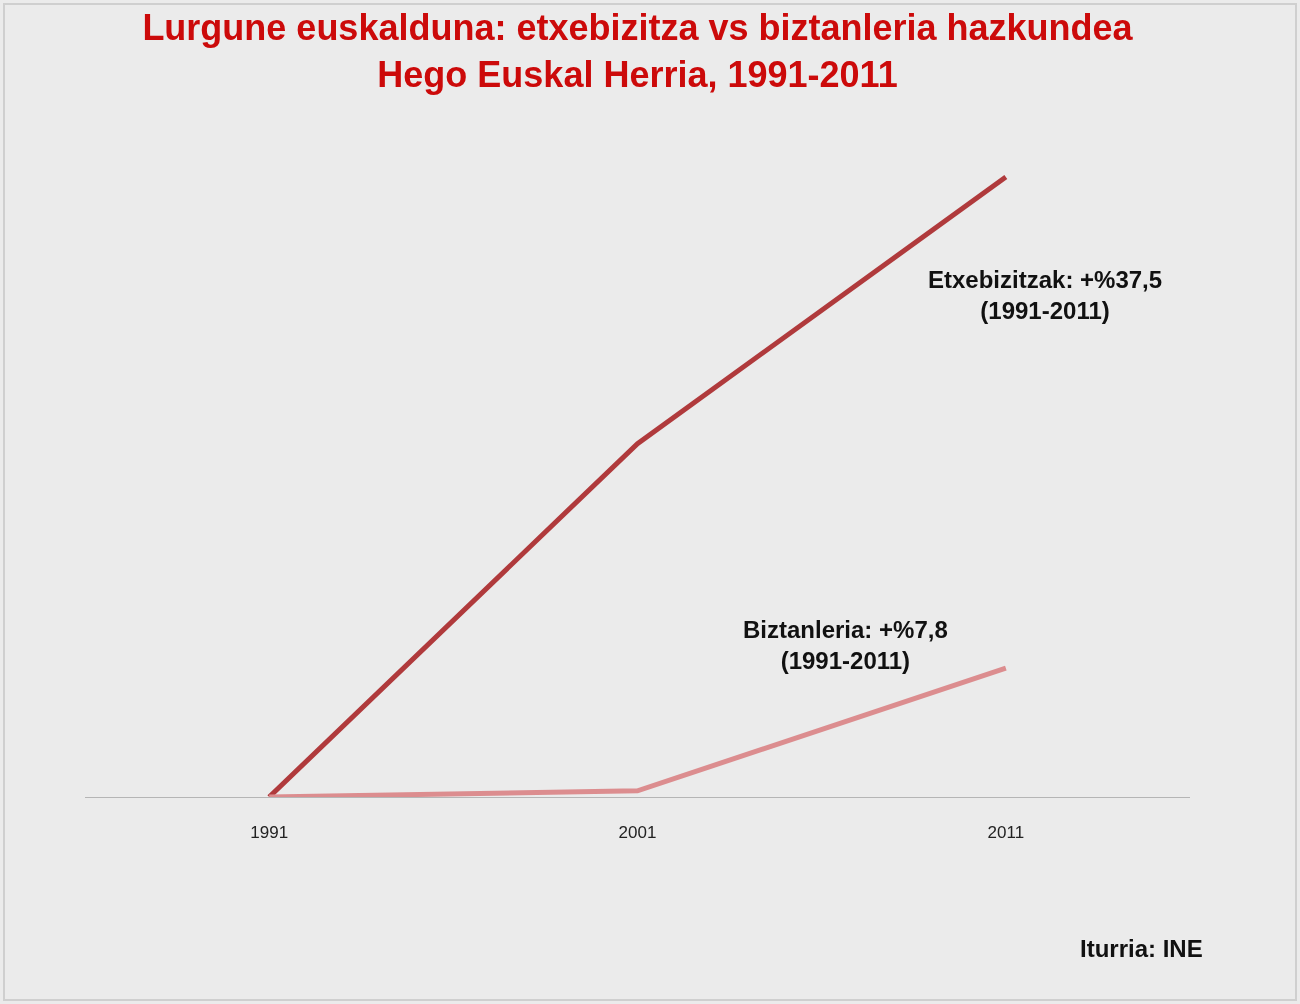 The height and width of the screenshot is (1004, 1300). I want to click on x-tick-label: 1991, so click(269, 833).